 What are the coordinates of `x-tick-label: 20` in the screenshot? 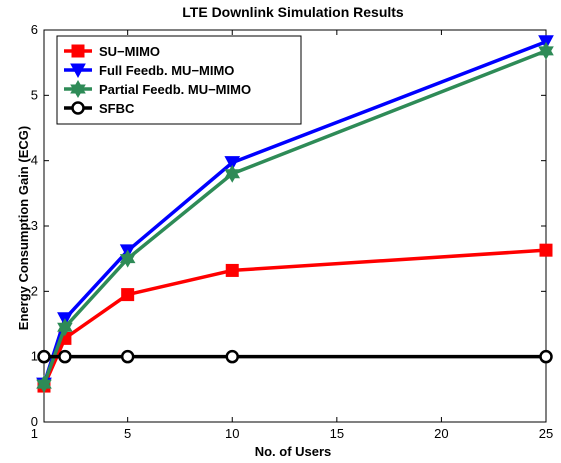 It's located at (441, 433).